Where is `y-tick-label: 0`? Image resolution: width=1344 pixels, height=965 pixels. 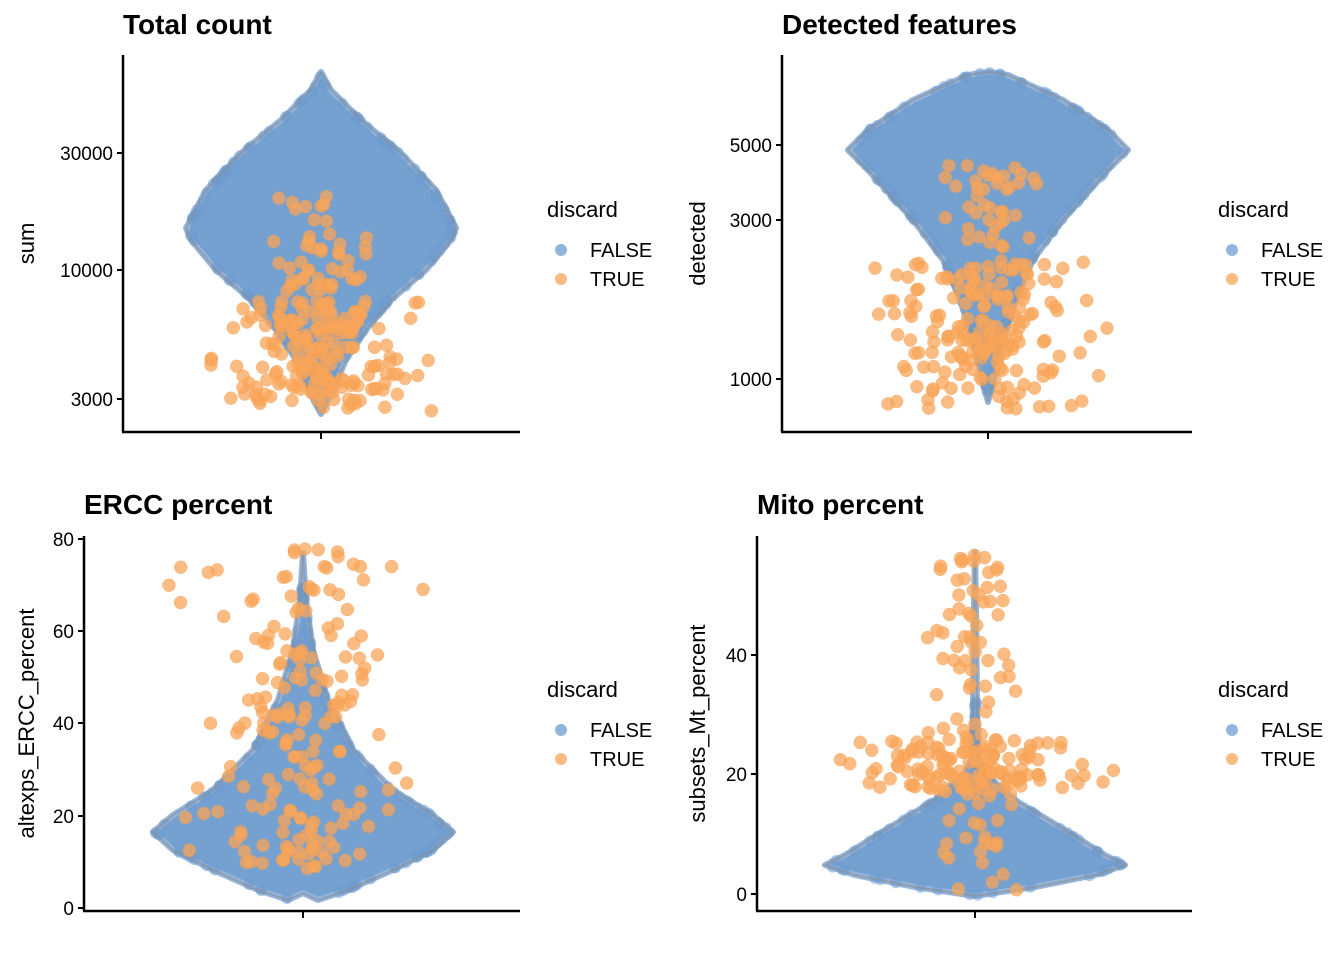
y-tick-label: 0 is located at coordinates (68, 909).